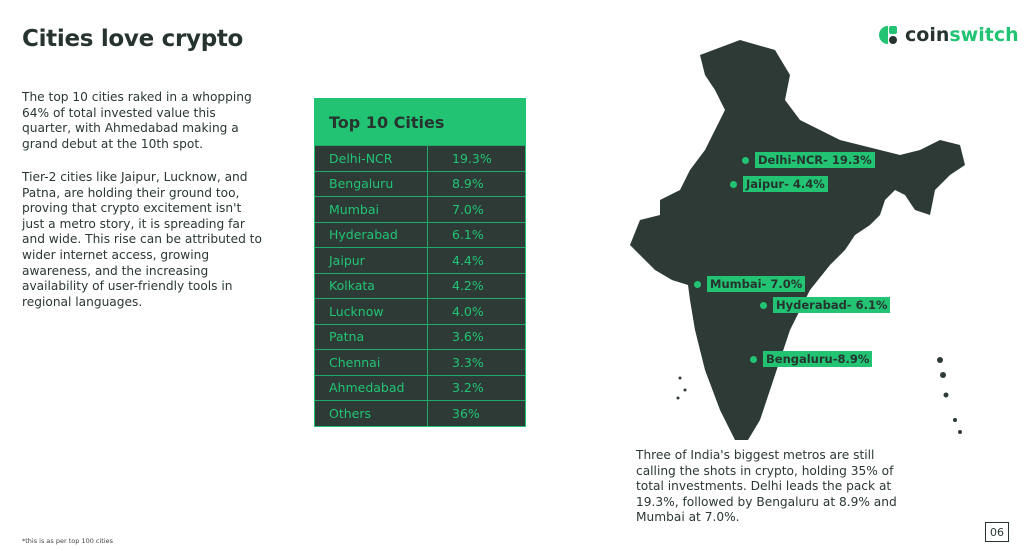 The image size is (1024, 551). Describe the element at coordinates (832, 305) in the screenshot. I see `map-label-hyderabad: Hyderabad- 6.1%` at that location.